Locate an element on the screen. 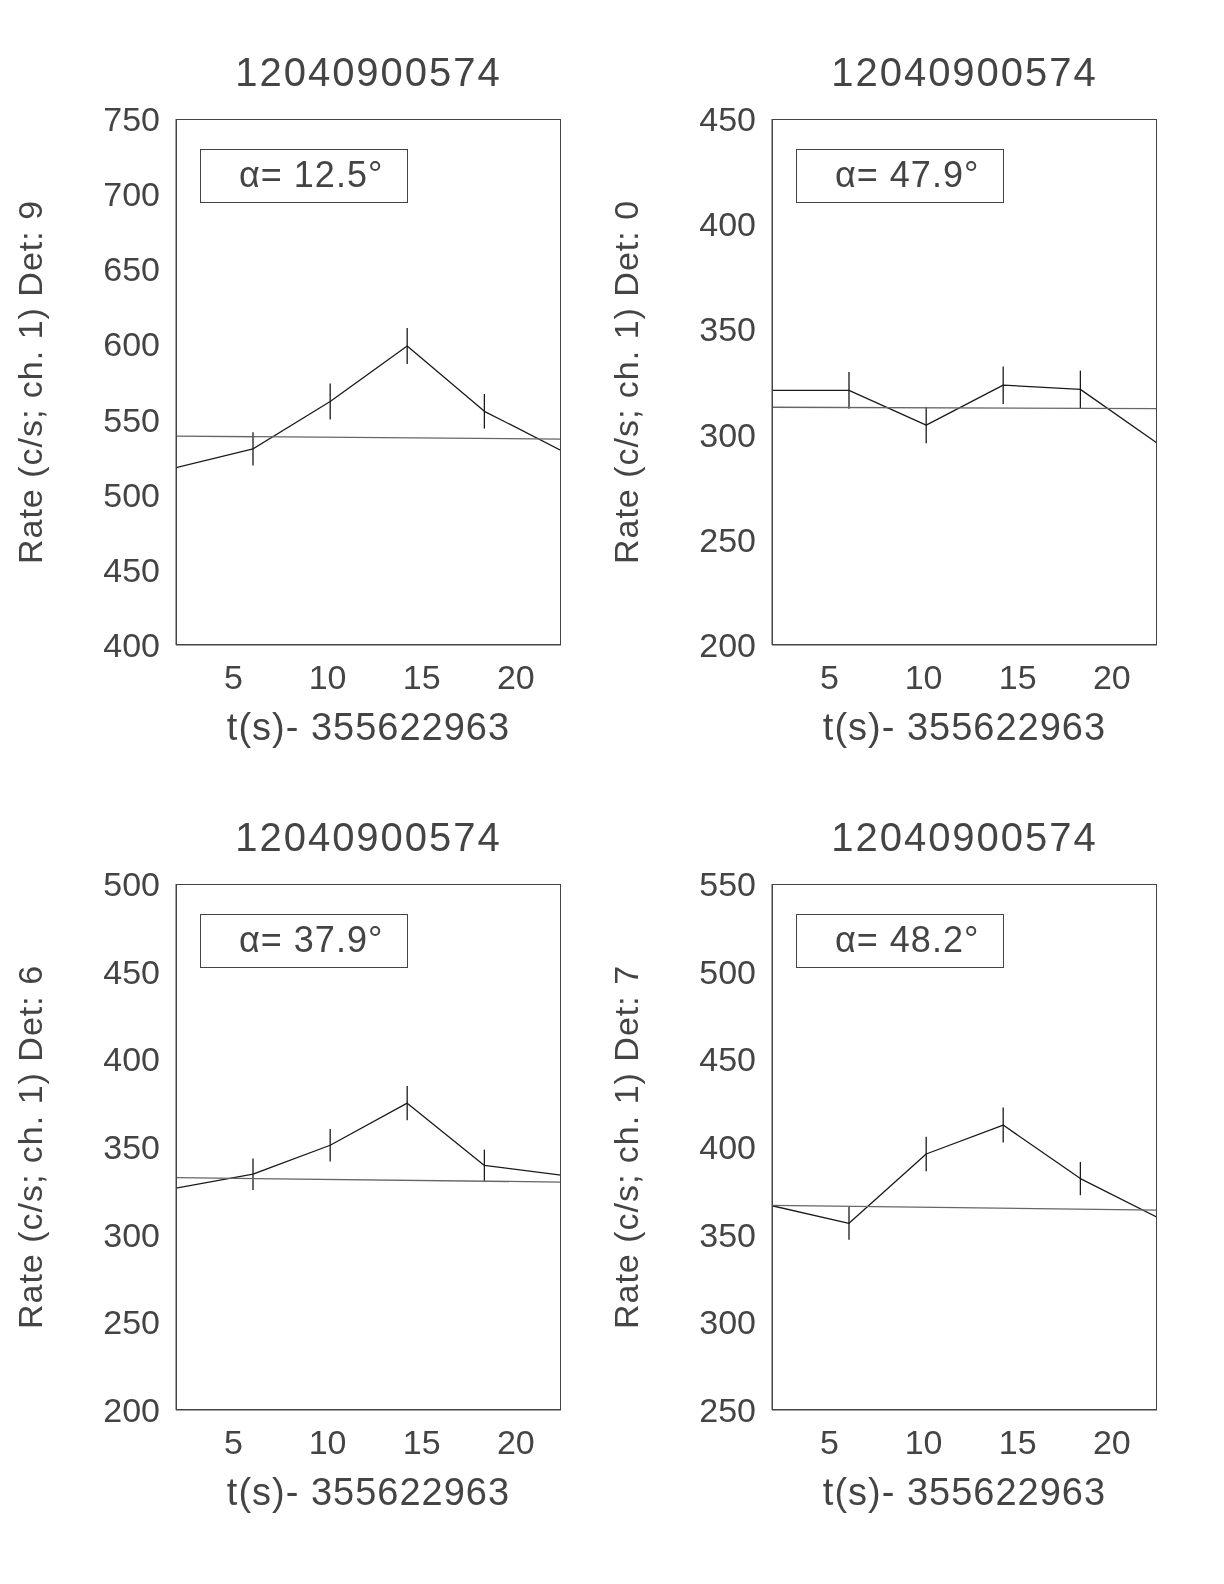  annotation: α= 47.9° is located at coordinates (900, 176).